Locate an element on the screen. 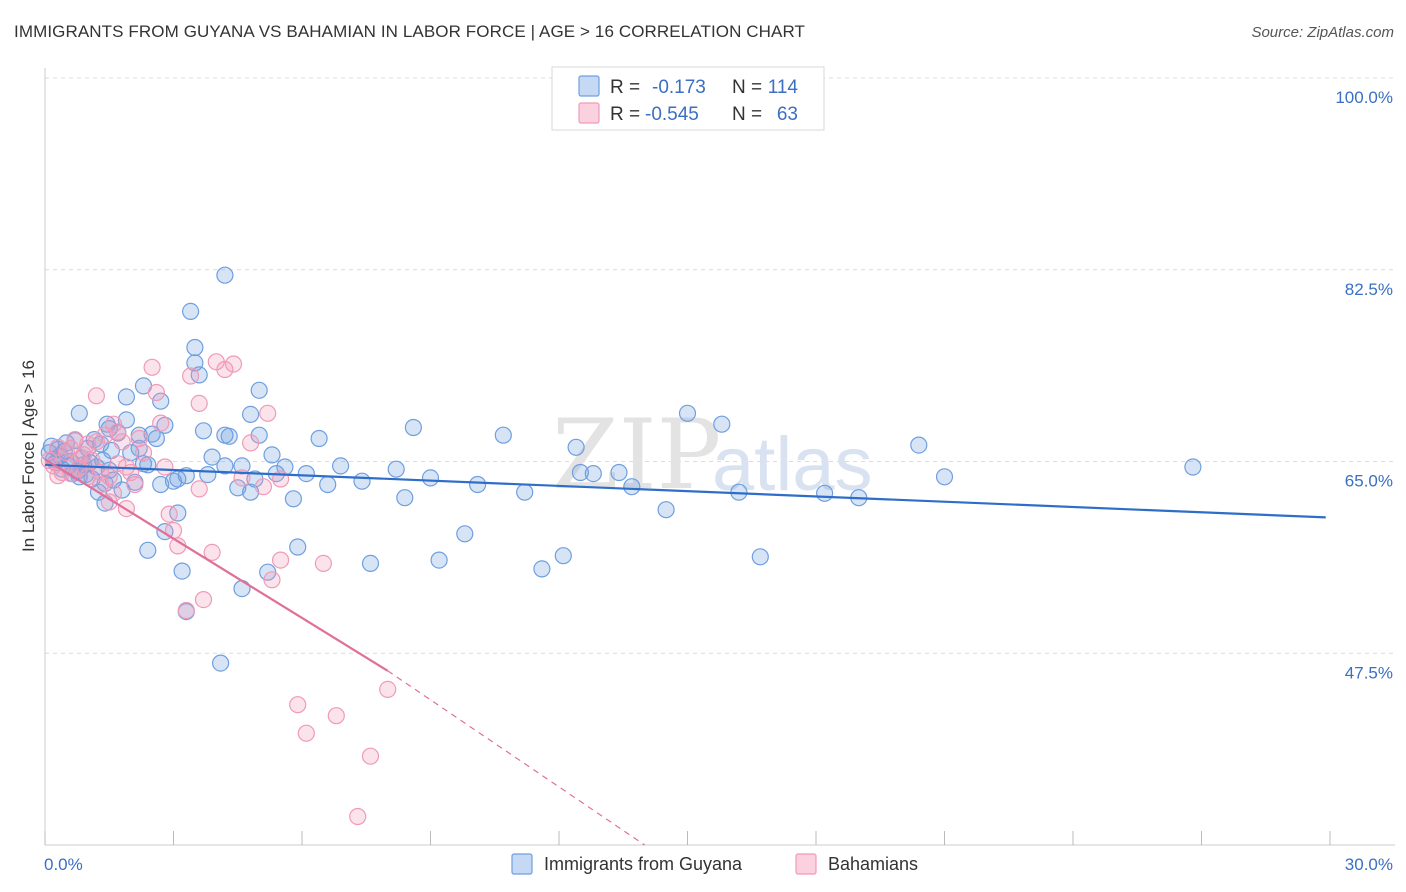 The width and height of the screenshot is (1406, 892). bottom-legend: Immigrants from Guyana Bahamians is located at coordinates (714, 864).